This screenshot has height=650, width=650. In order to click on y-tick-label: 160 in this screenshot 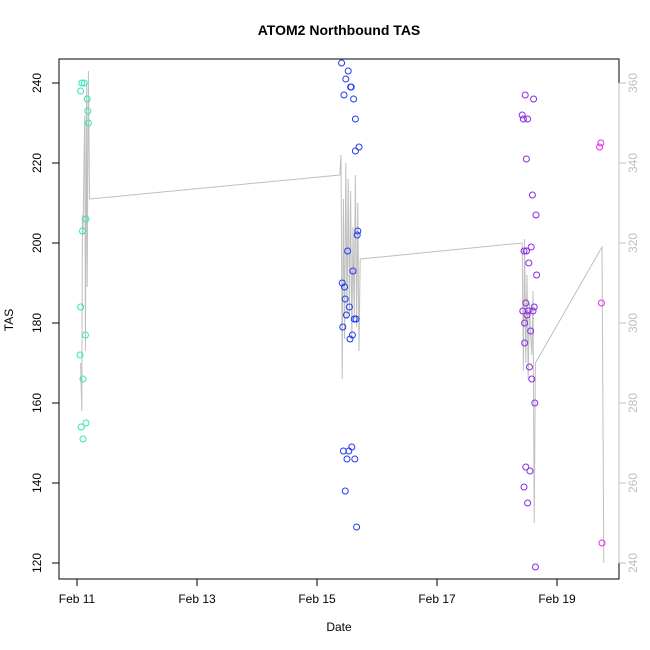, I will do `click(37, 403)`.